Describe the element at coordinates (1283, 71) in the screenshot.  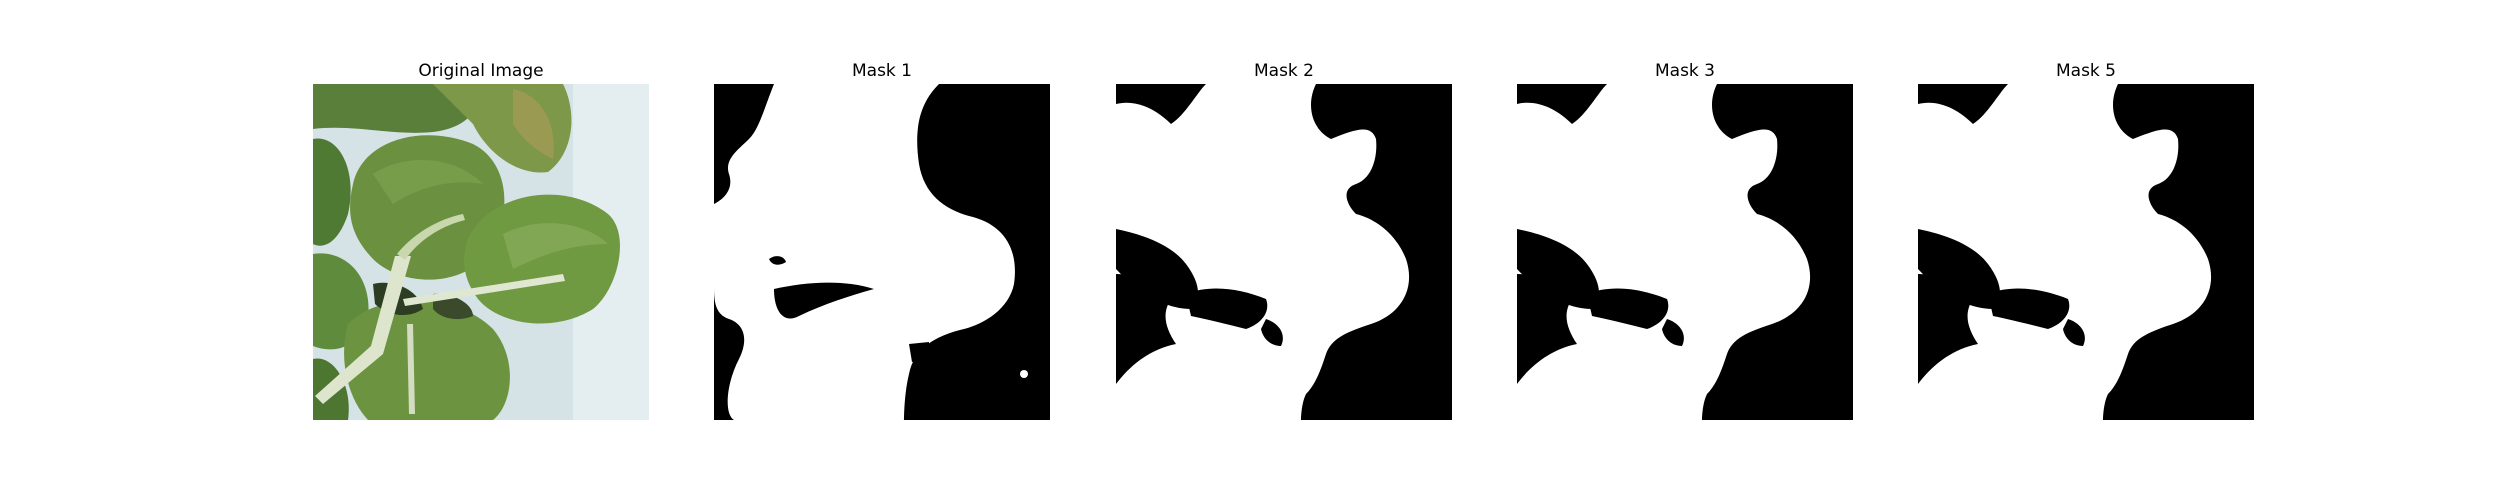
I see `panel-title: Mask 2` at that location.